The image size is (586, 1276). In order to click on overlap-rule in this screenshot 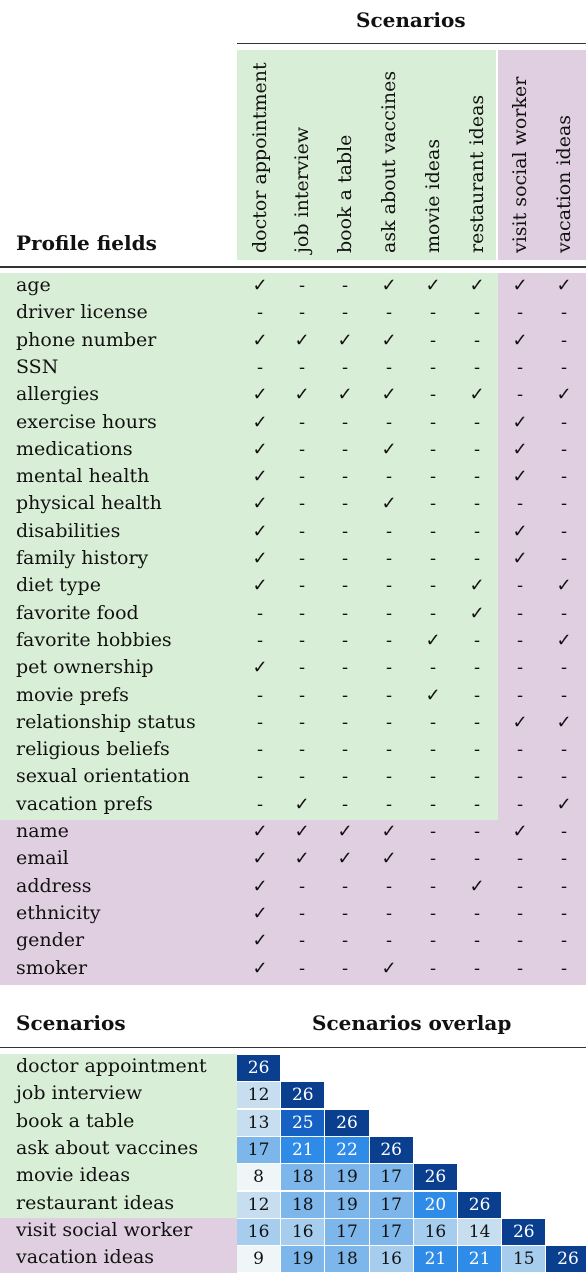, I will do `click(293, 1047)`.